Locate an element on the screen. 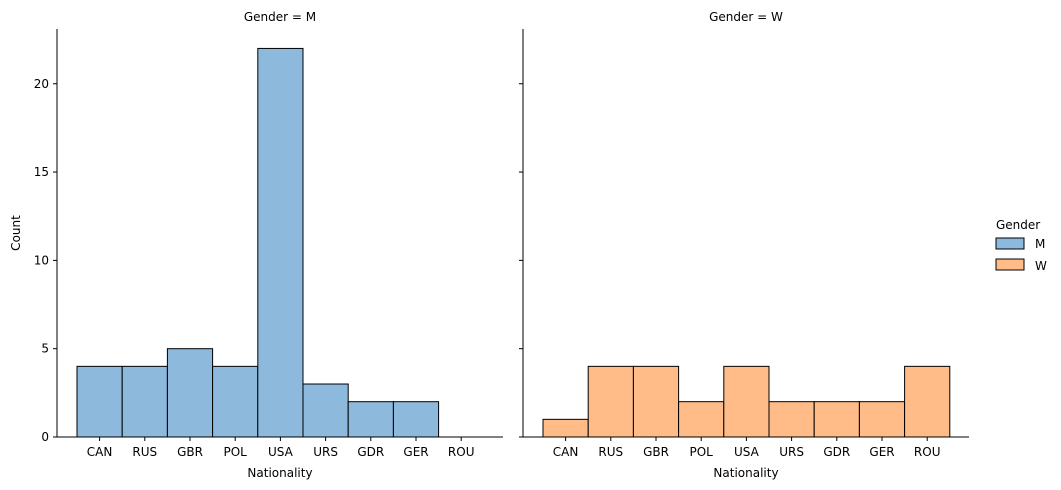  y-tick-label-20: 20 is located at coordinates (41, 84).